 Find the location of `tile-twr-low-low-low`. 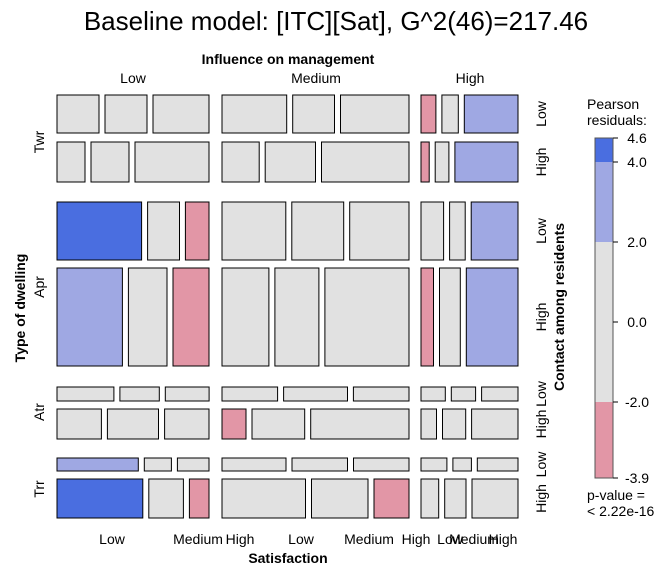

tile-twr-low-low-low is located at coordinates (78, 114).